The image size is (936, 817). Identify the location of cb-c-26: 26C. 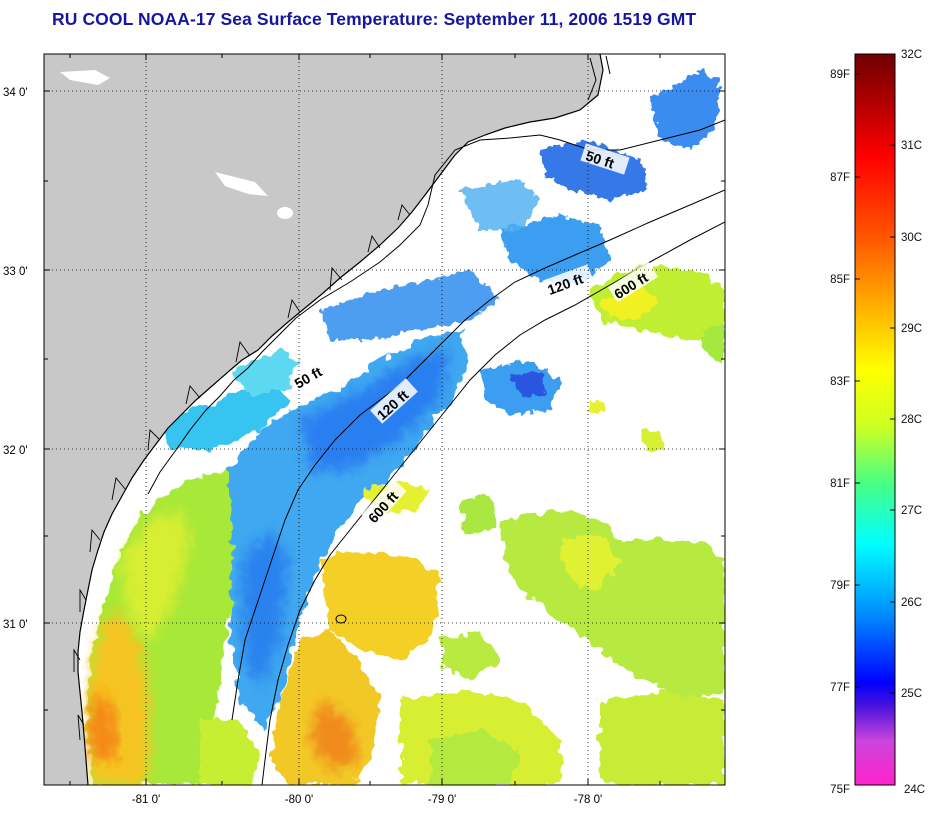
(911, 603).